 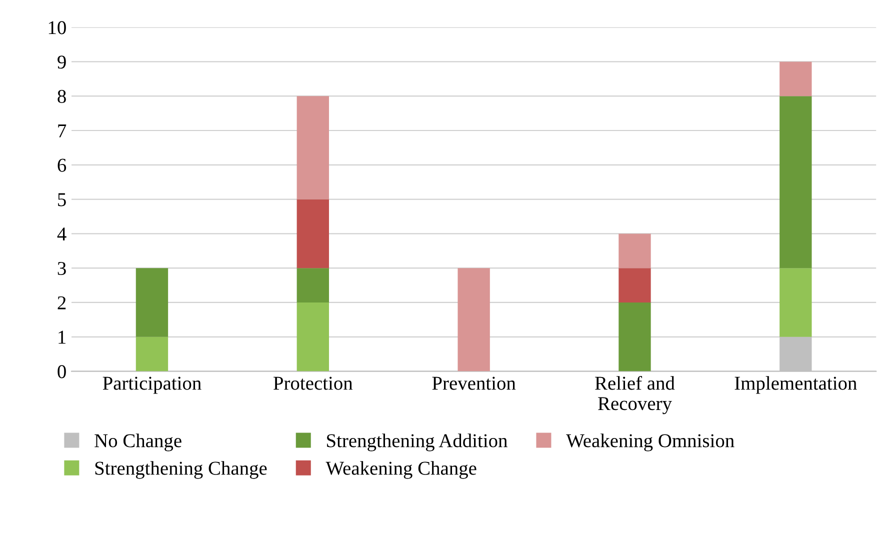 I want to click on x-tick-label: Protection, so click(x=313, y=383).